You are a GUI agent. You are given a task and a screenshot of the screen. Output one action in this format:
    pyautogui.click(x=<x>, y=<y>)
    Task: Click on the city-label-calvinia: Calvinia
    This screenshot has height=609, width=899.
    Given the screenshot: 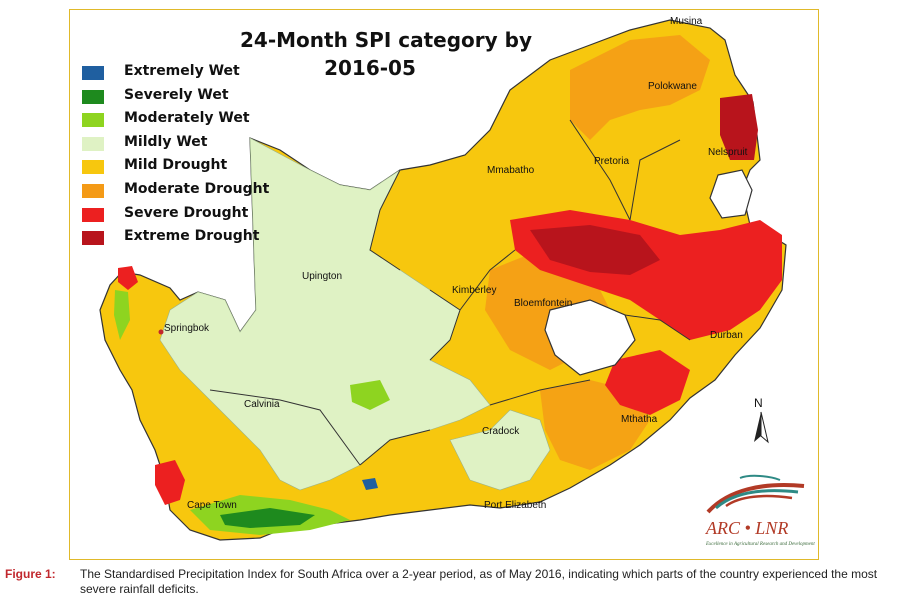 What is the action you would take?
    pyautogui.click(x=262, y=404)
    